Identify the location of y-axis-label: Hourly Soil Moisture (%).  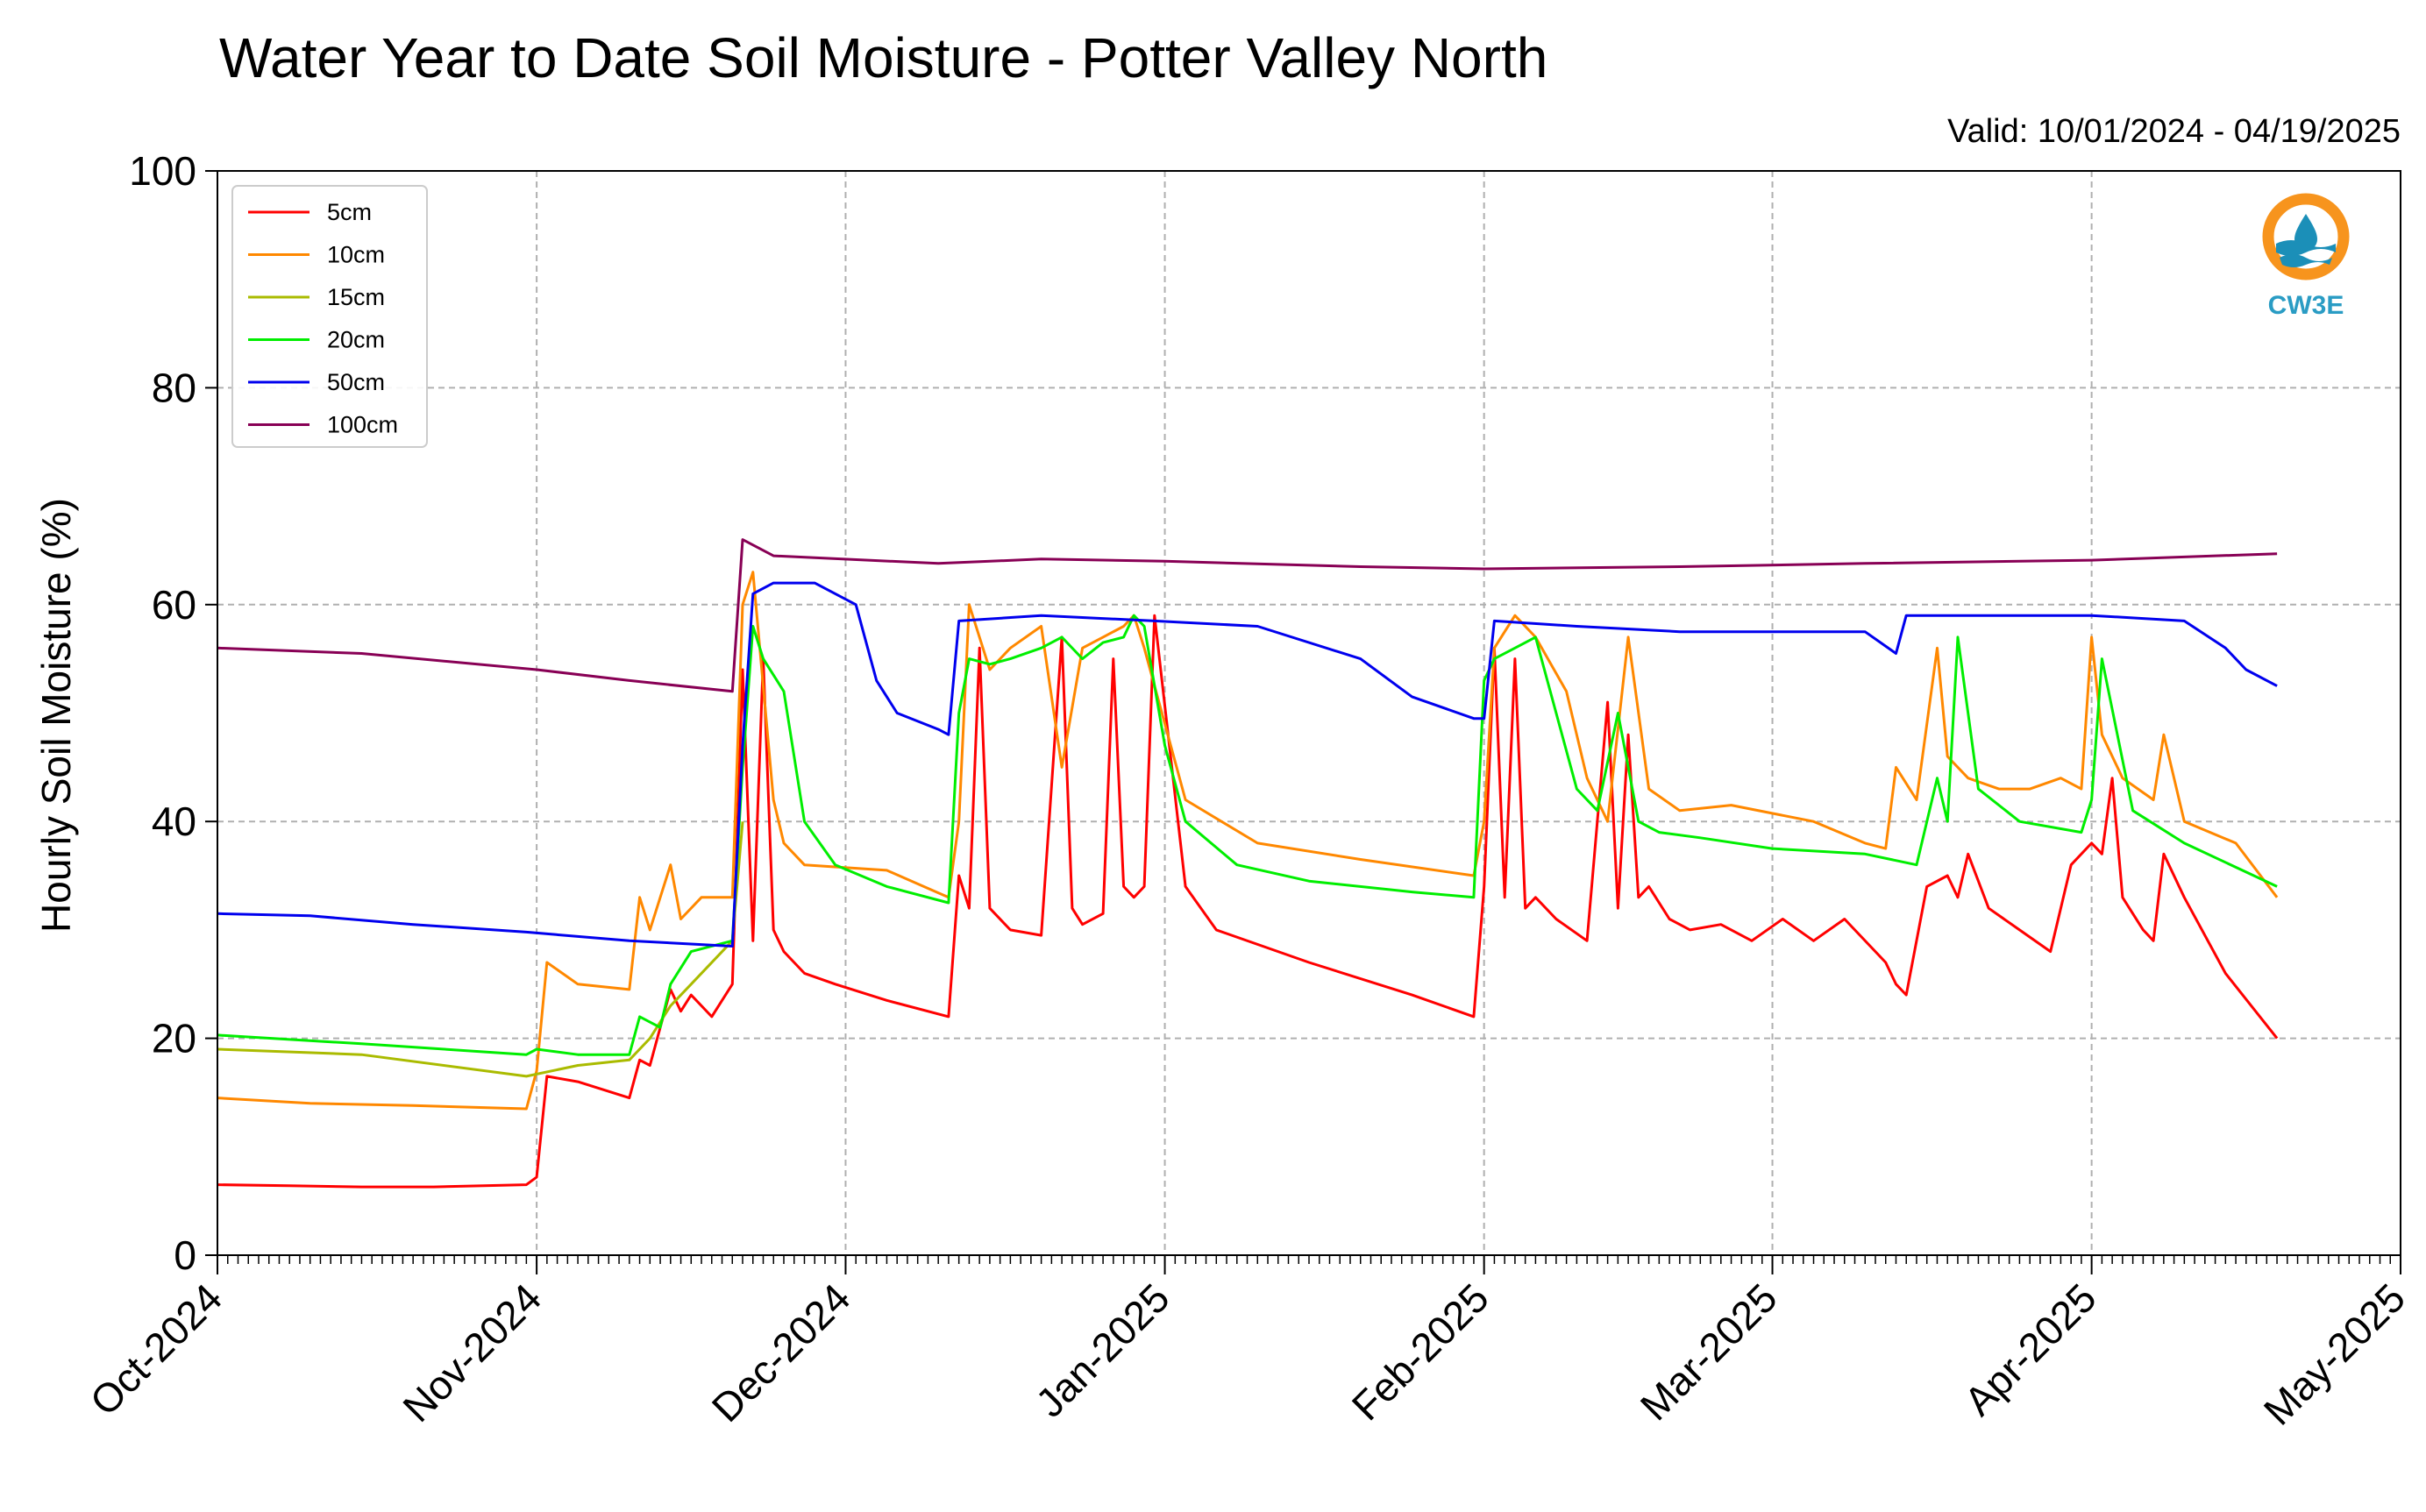
(56, 715).